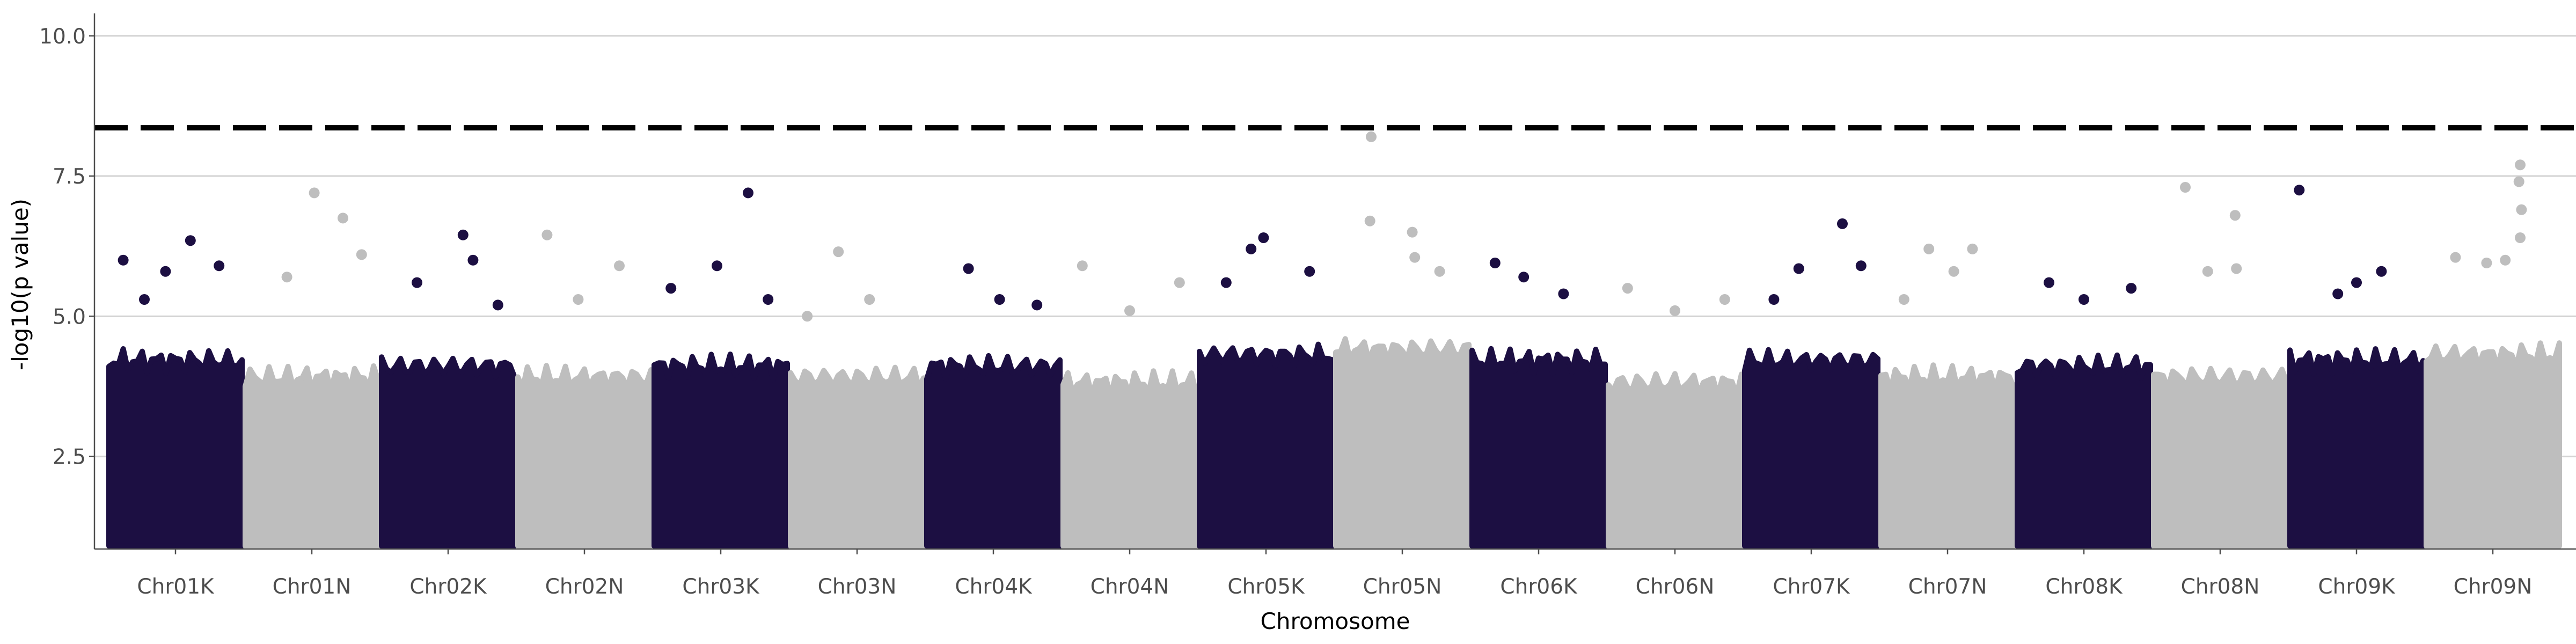 The width and height of the screenshot is (2576, 644). I want to click on dense-band-chr04k, so click(993, 451).